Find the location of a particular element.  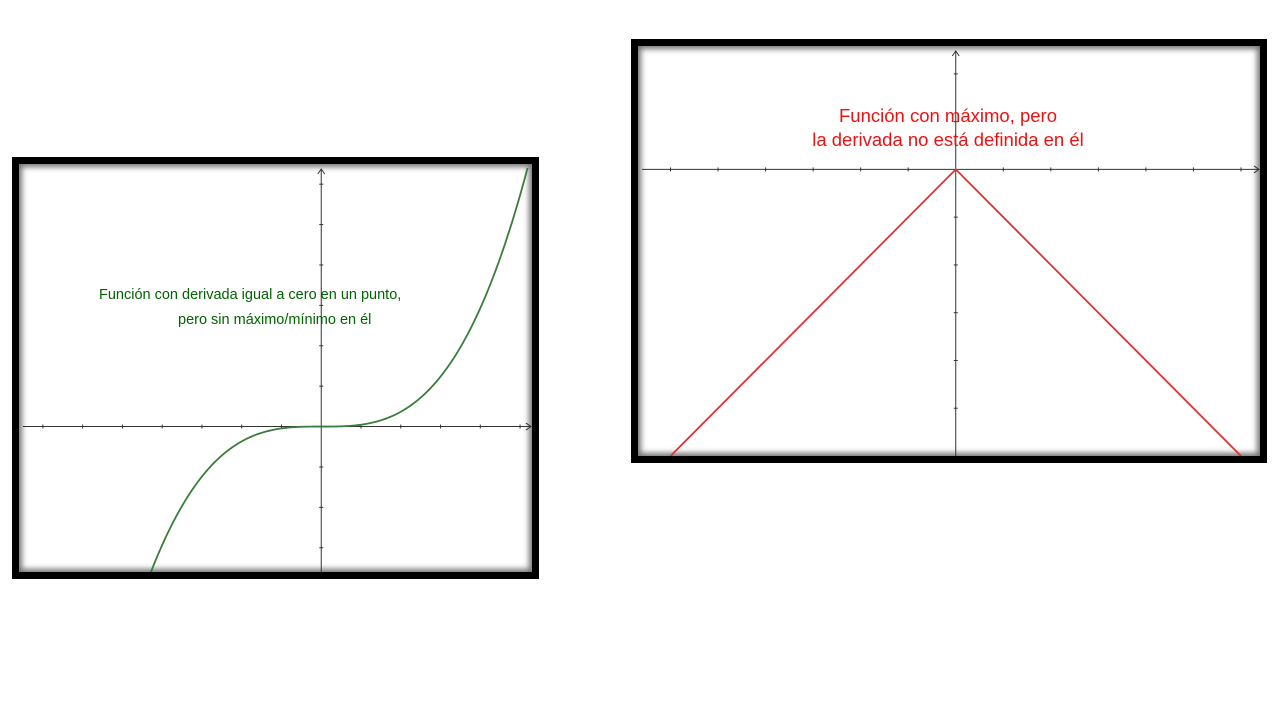

abs-annotation-line-2: la derivada no está definida en él is located at coordinates (948, 139).